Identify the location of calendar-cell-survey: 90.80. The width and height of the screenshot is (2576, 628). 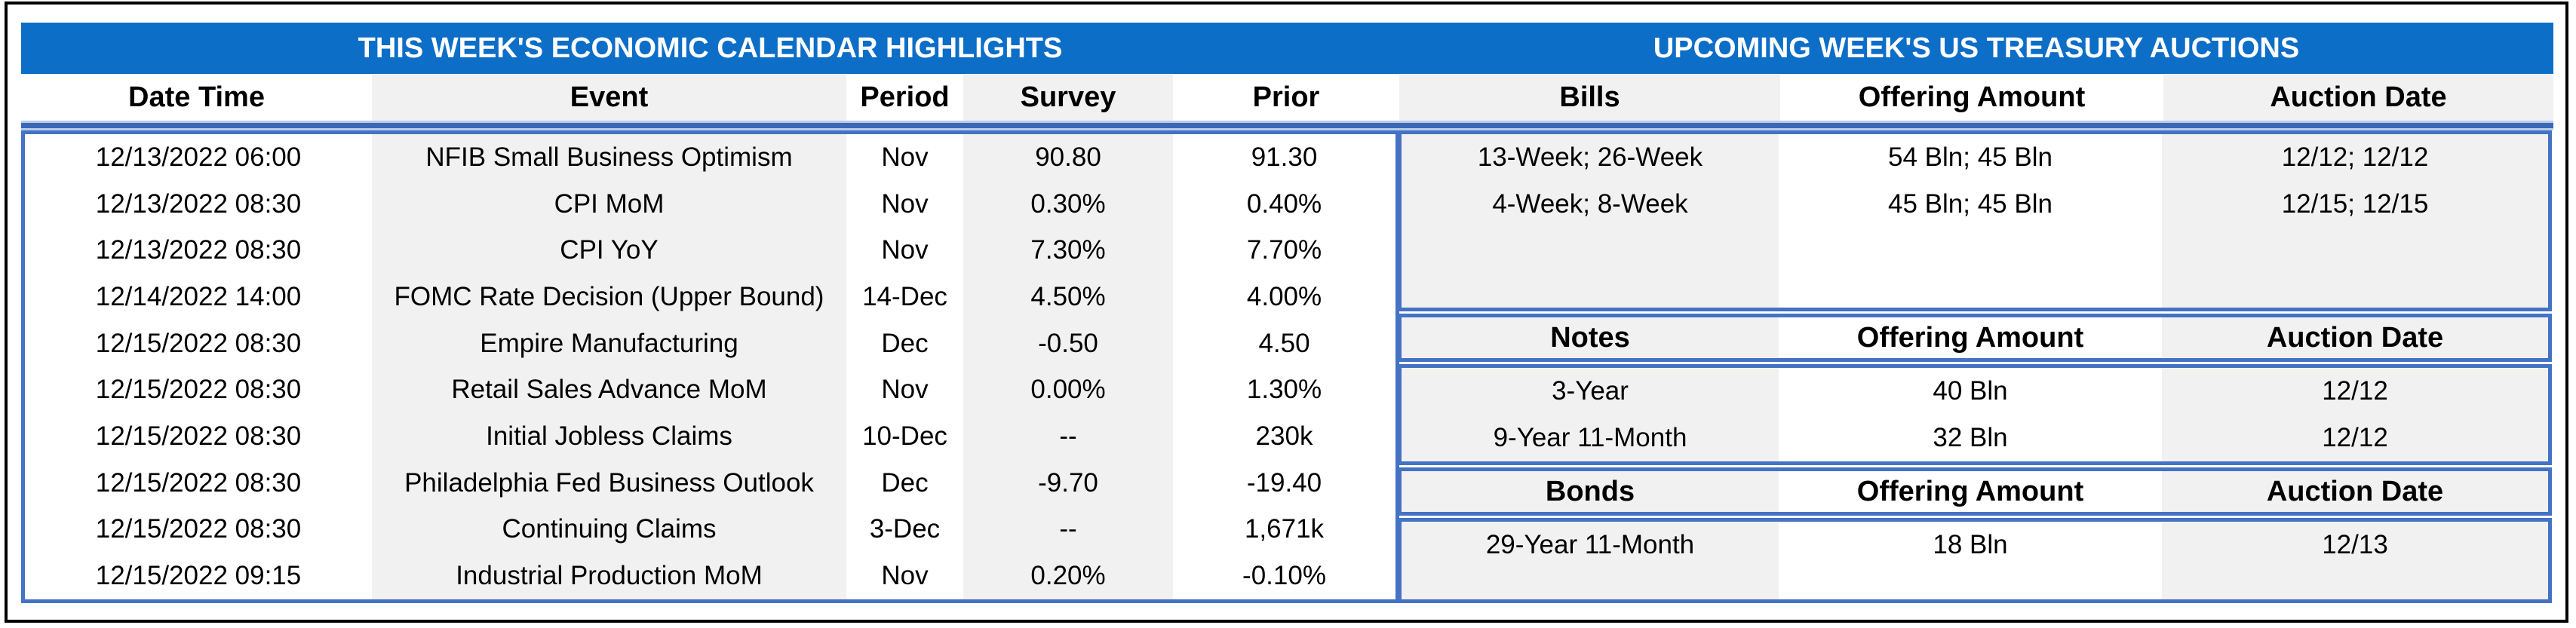
(1068, 157).